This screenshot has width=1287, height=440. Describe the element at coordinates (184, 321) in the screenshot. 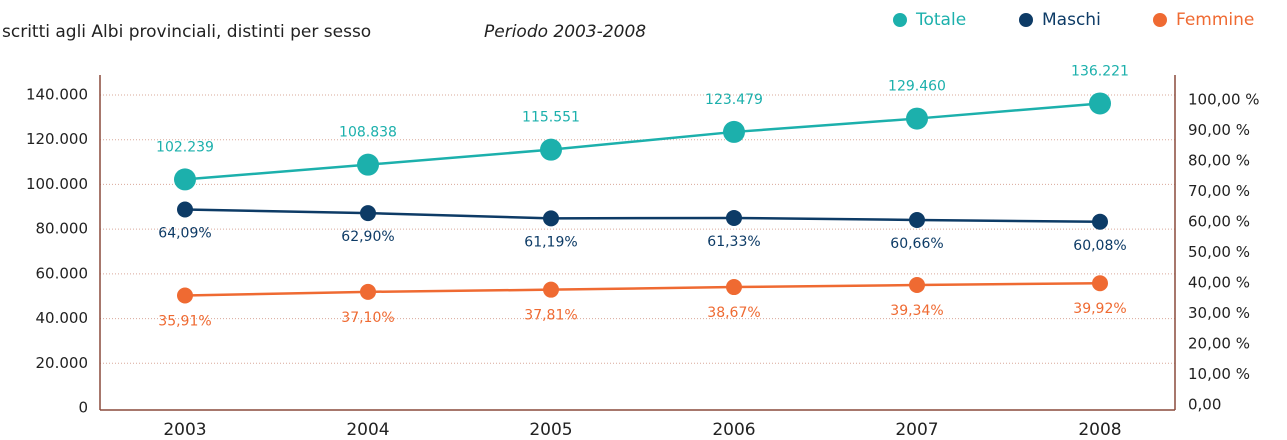

I see `data-label: 35,91%` at that location.